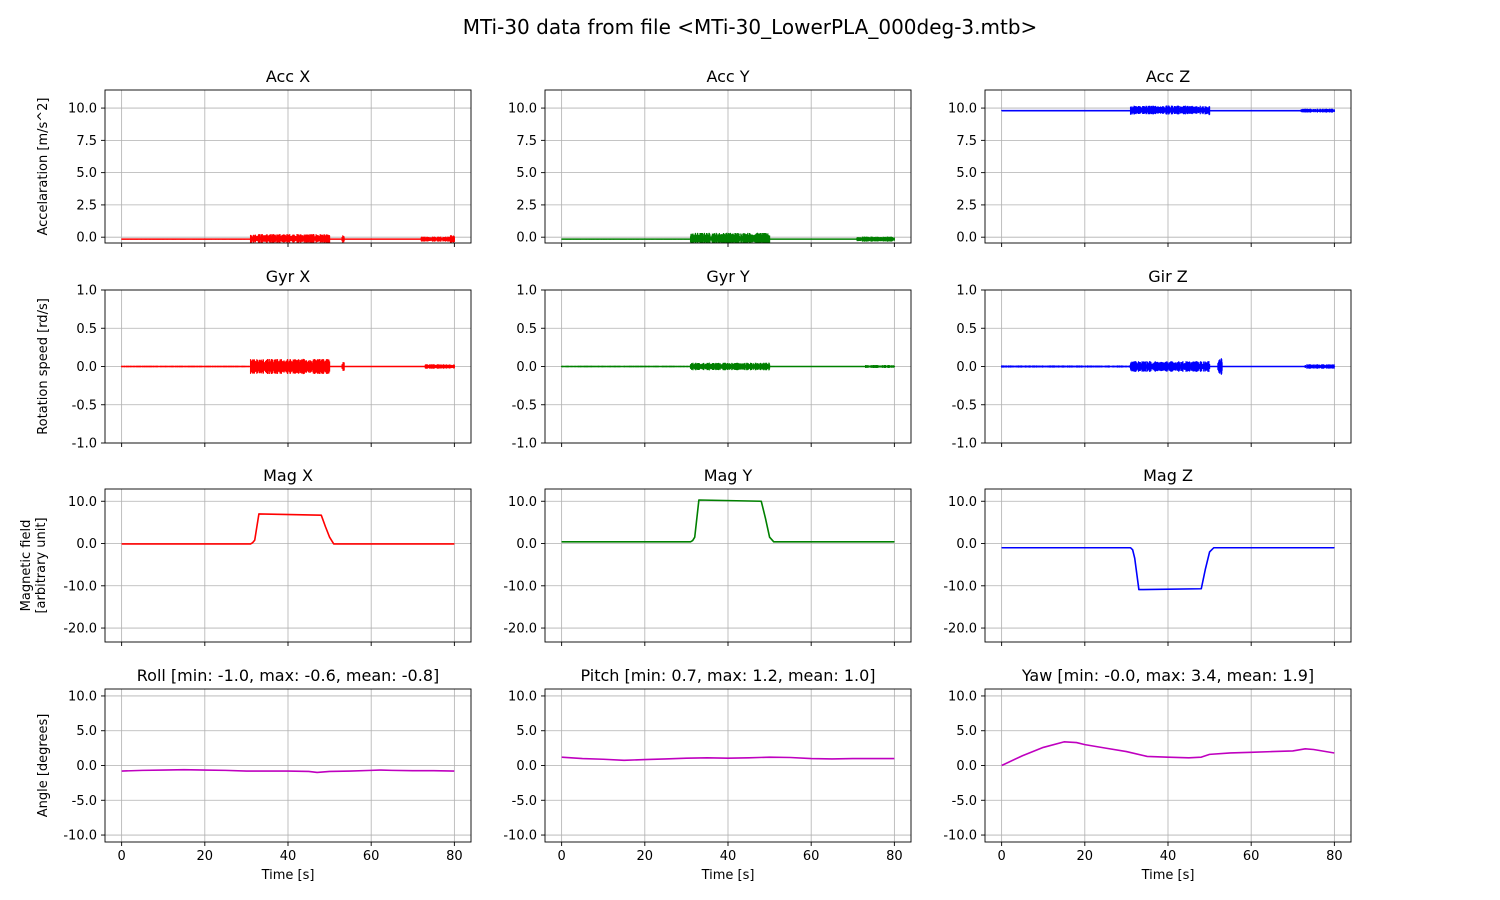 The height and width of the screenshot is (900, 1500). I want to click on y-axis-label: Accelaration [m/s^2], so click(43, 166).